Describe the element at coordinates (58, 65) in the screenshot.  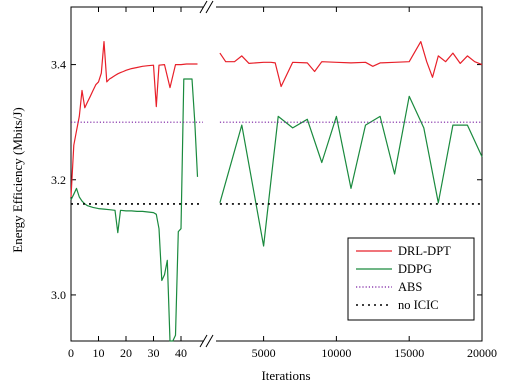
I see `y-tick-label: 3.4` at that location.